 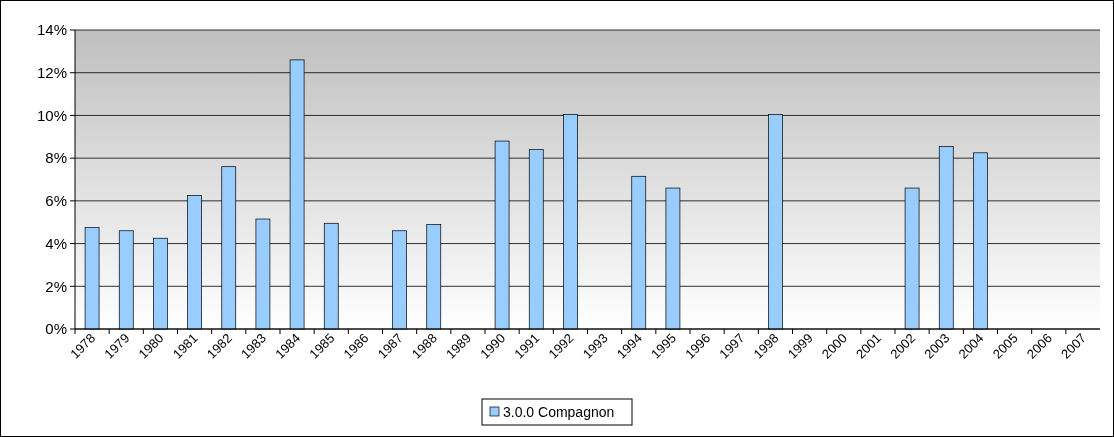 What do you see at coordinates (56, 286) in the screenshot?
I see `y-tick-label: 2%` at bounding box center [56, 286].